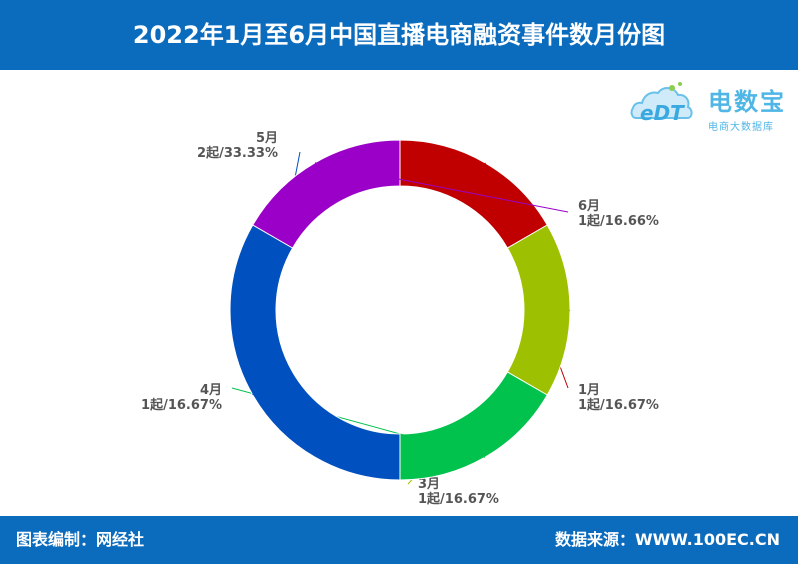 This screenshot has width=798, height=564. I want to click on slice-value-label-2: 1起/16.67%, so click(458, 499).